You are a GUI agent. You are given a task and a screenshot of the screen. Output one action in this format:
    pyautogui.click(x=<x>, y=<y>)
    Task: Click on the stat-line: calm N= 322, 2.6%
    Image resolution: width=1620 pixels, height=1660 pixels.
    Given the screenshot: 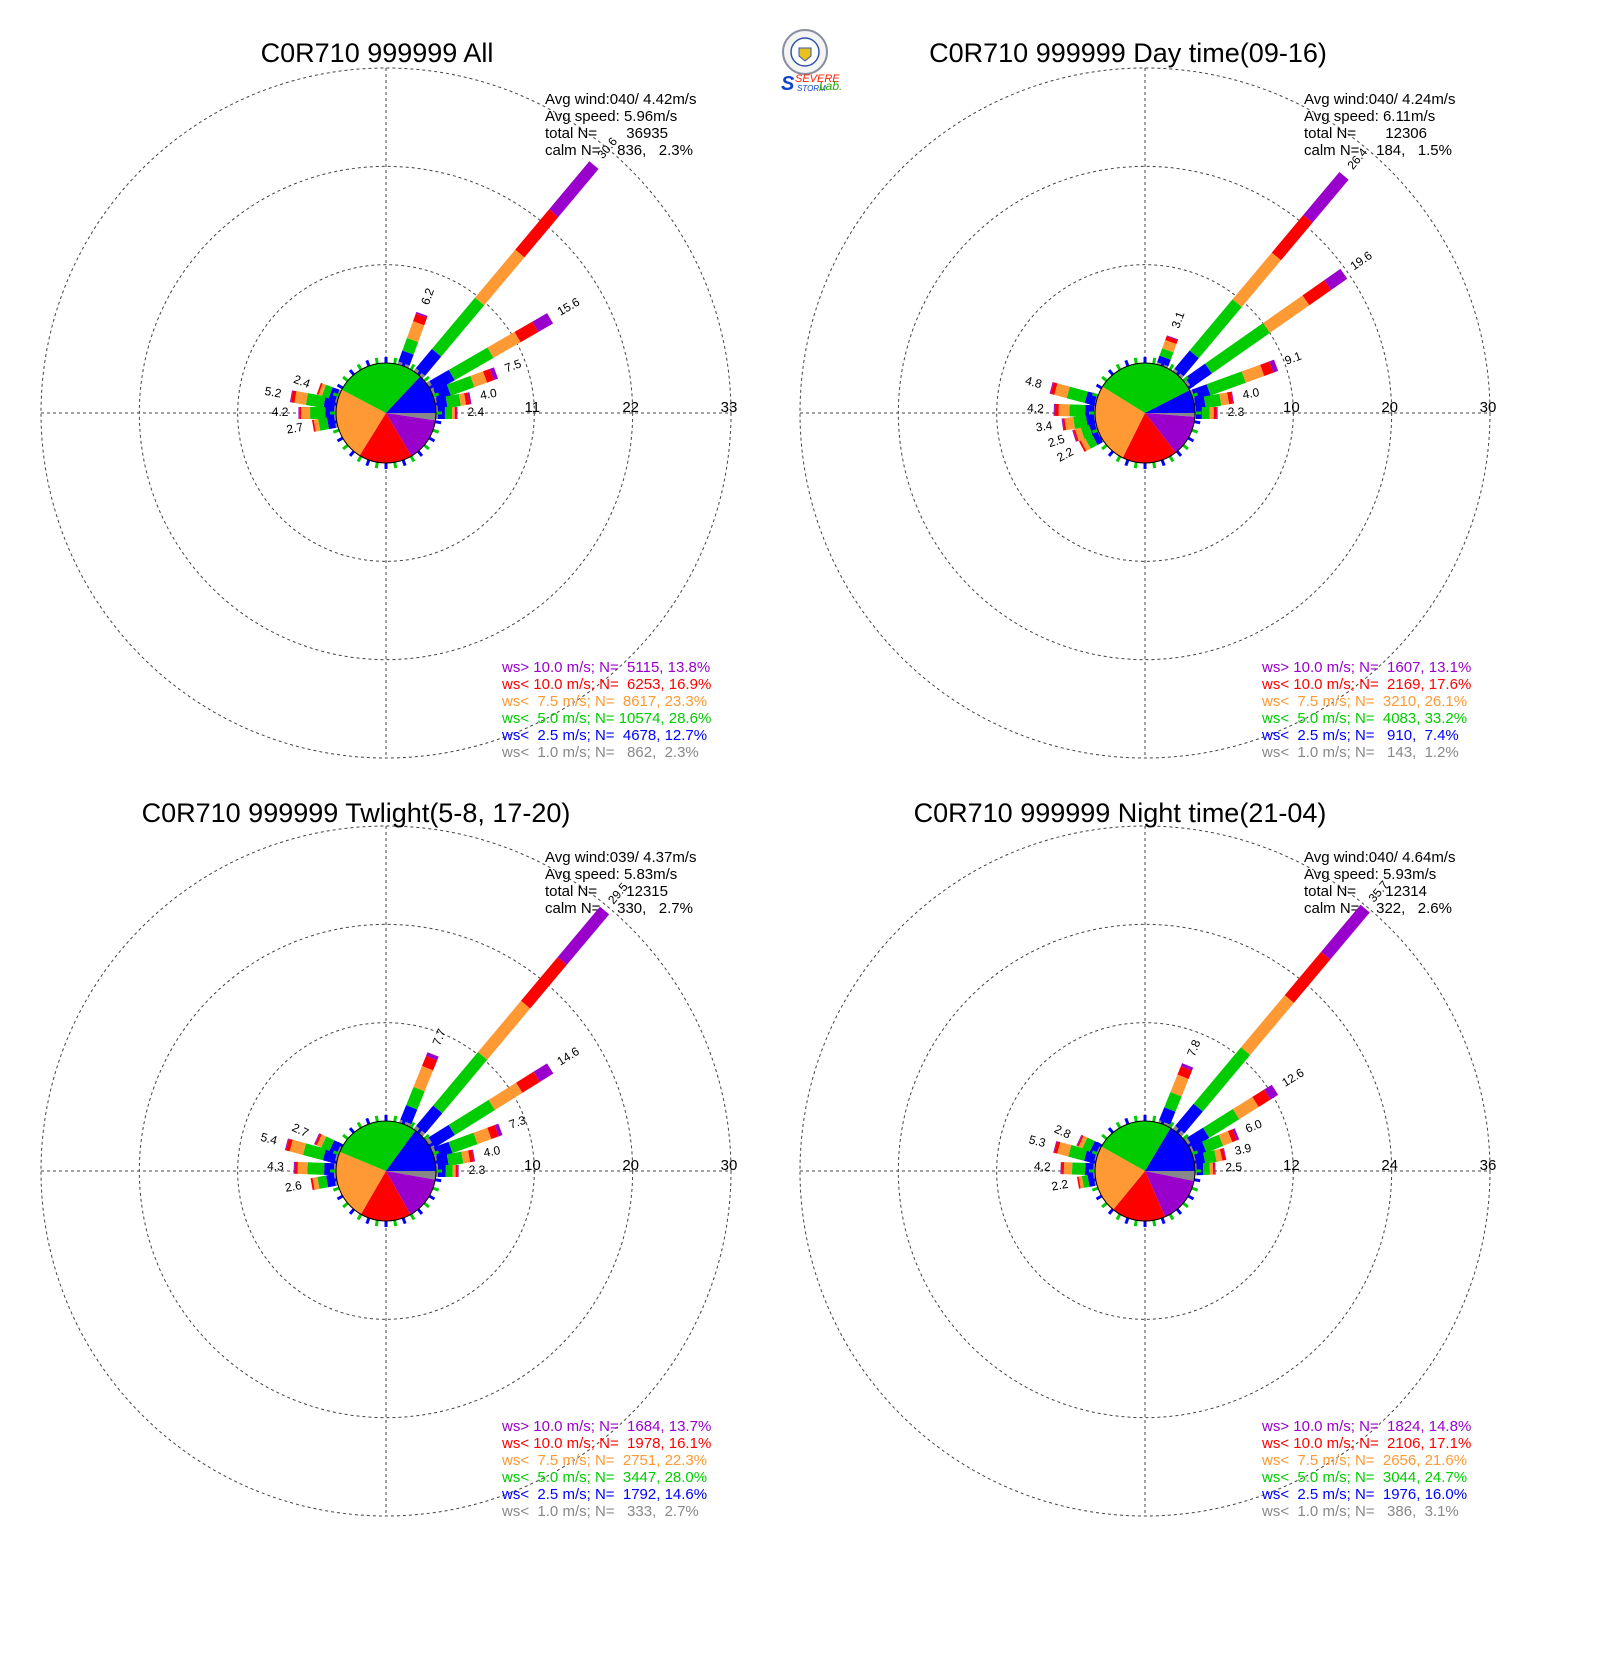 What is the action you would take?
    pyautogui.click(x=1378, y=908)
    